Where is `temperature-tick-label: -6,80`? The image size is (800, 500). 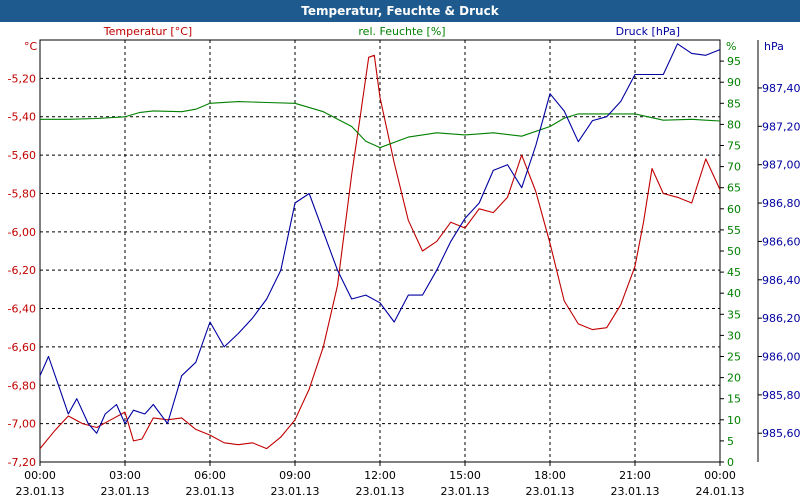 temperature-tick-label: -6,80 is located at coordinates (22, 385).